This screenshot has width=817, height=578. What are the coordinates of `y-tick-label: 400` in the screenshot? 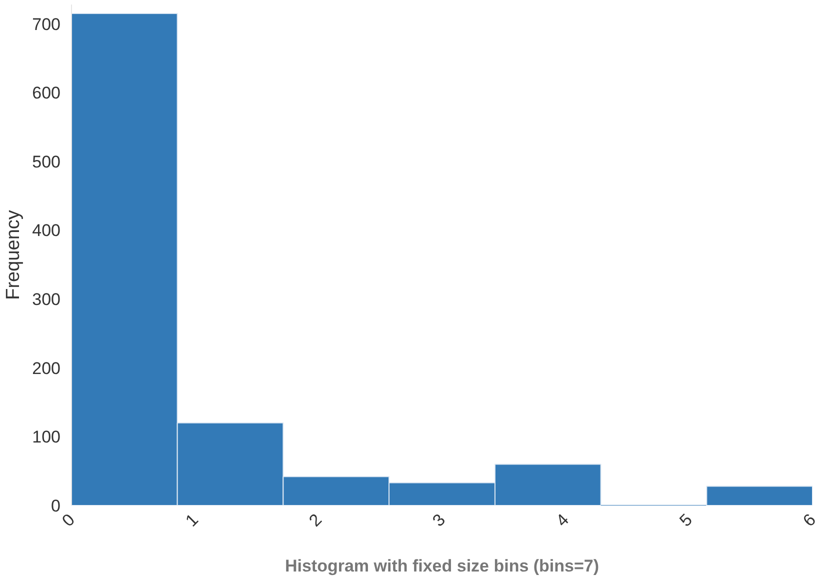 It's located at (46, 230).